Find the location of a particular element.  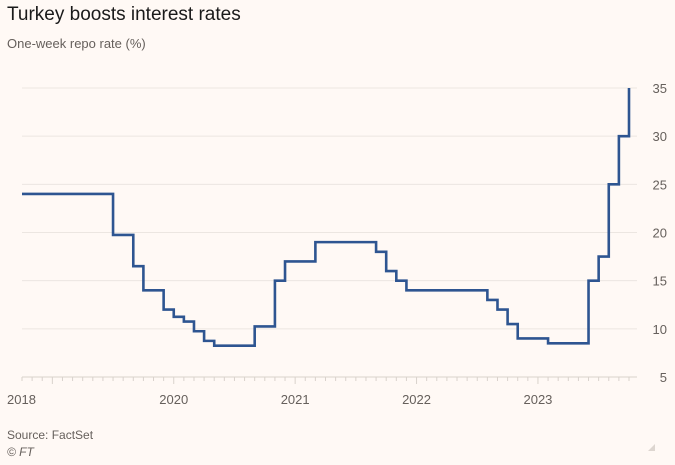

x-tick-label: 2021 is located at coordinates (295, 399).